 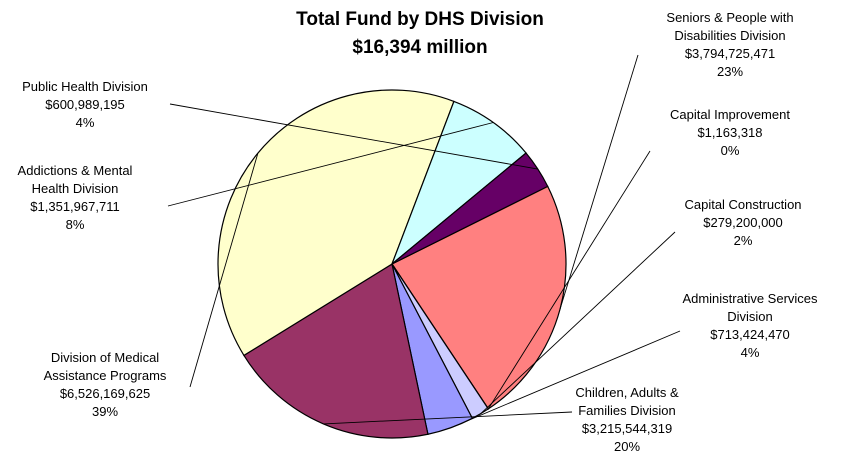 I want to click on slice-label-1: Capital Improvement $1,163,318 0%, so click(x=730, y=132).